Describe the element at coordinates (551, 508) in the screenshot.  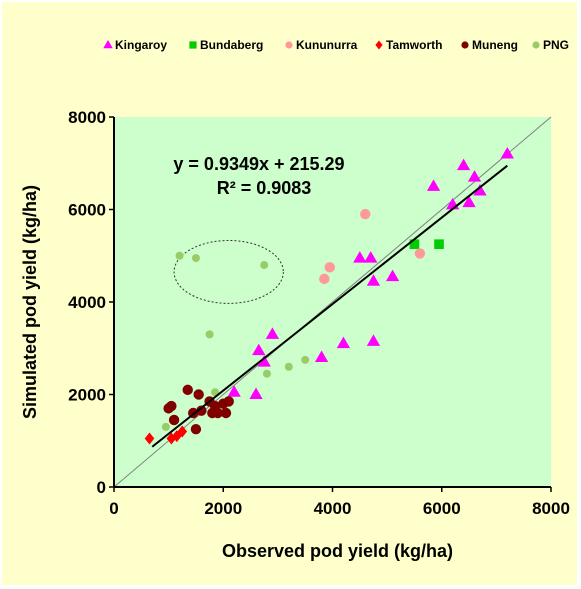
I see `x-tick-label: 8000` at that location.